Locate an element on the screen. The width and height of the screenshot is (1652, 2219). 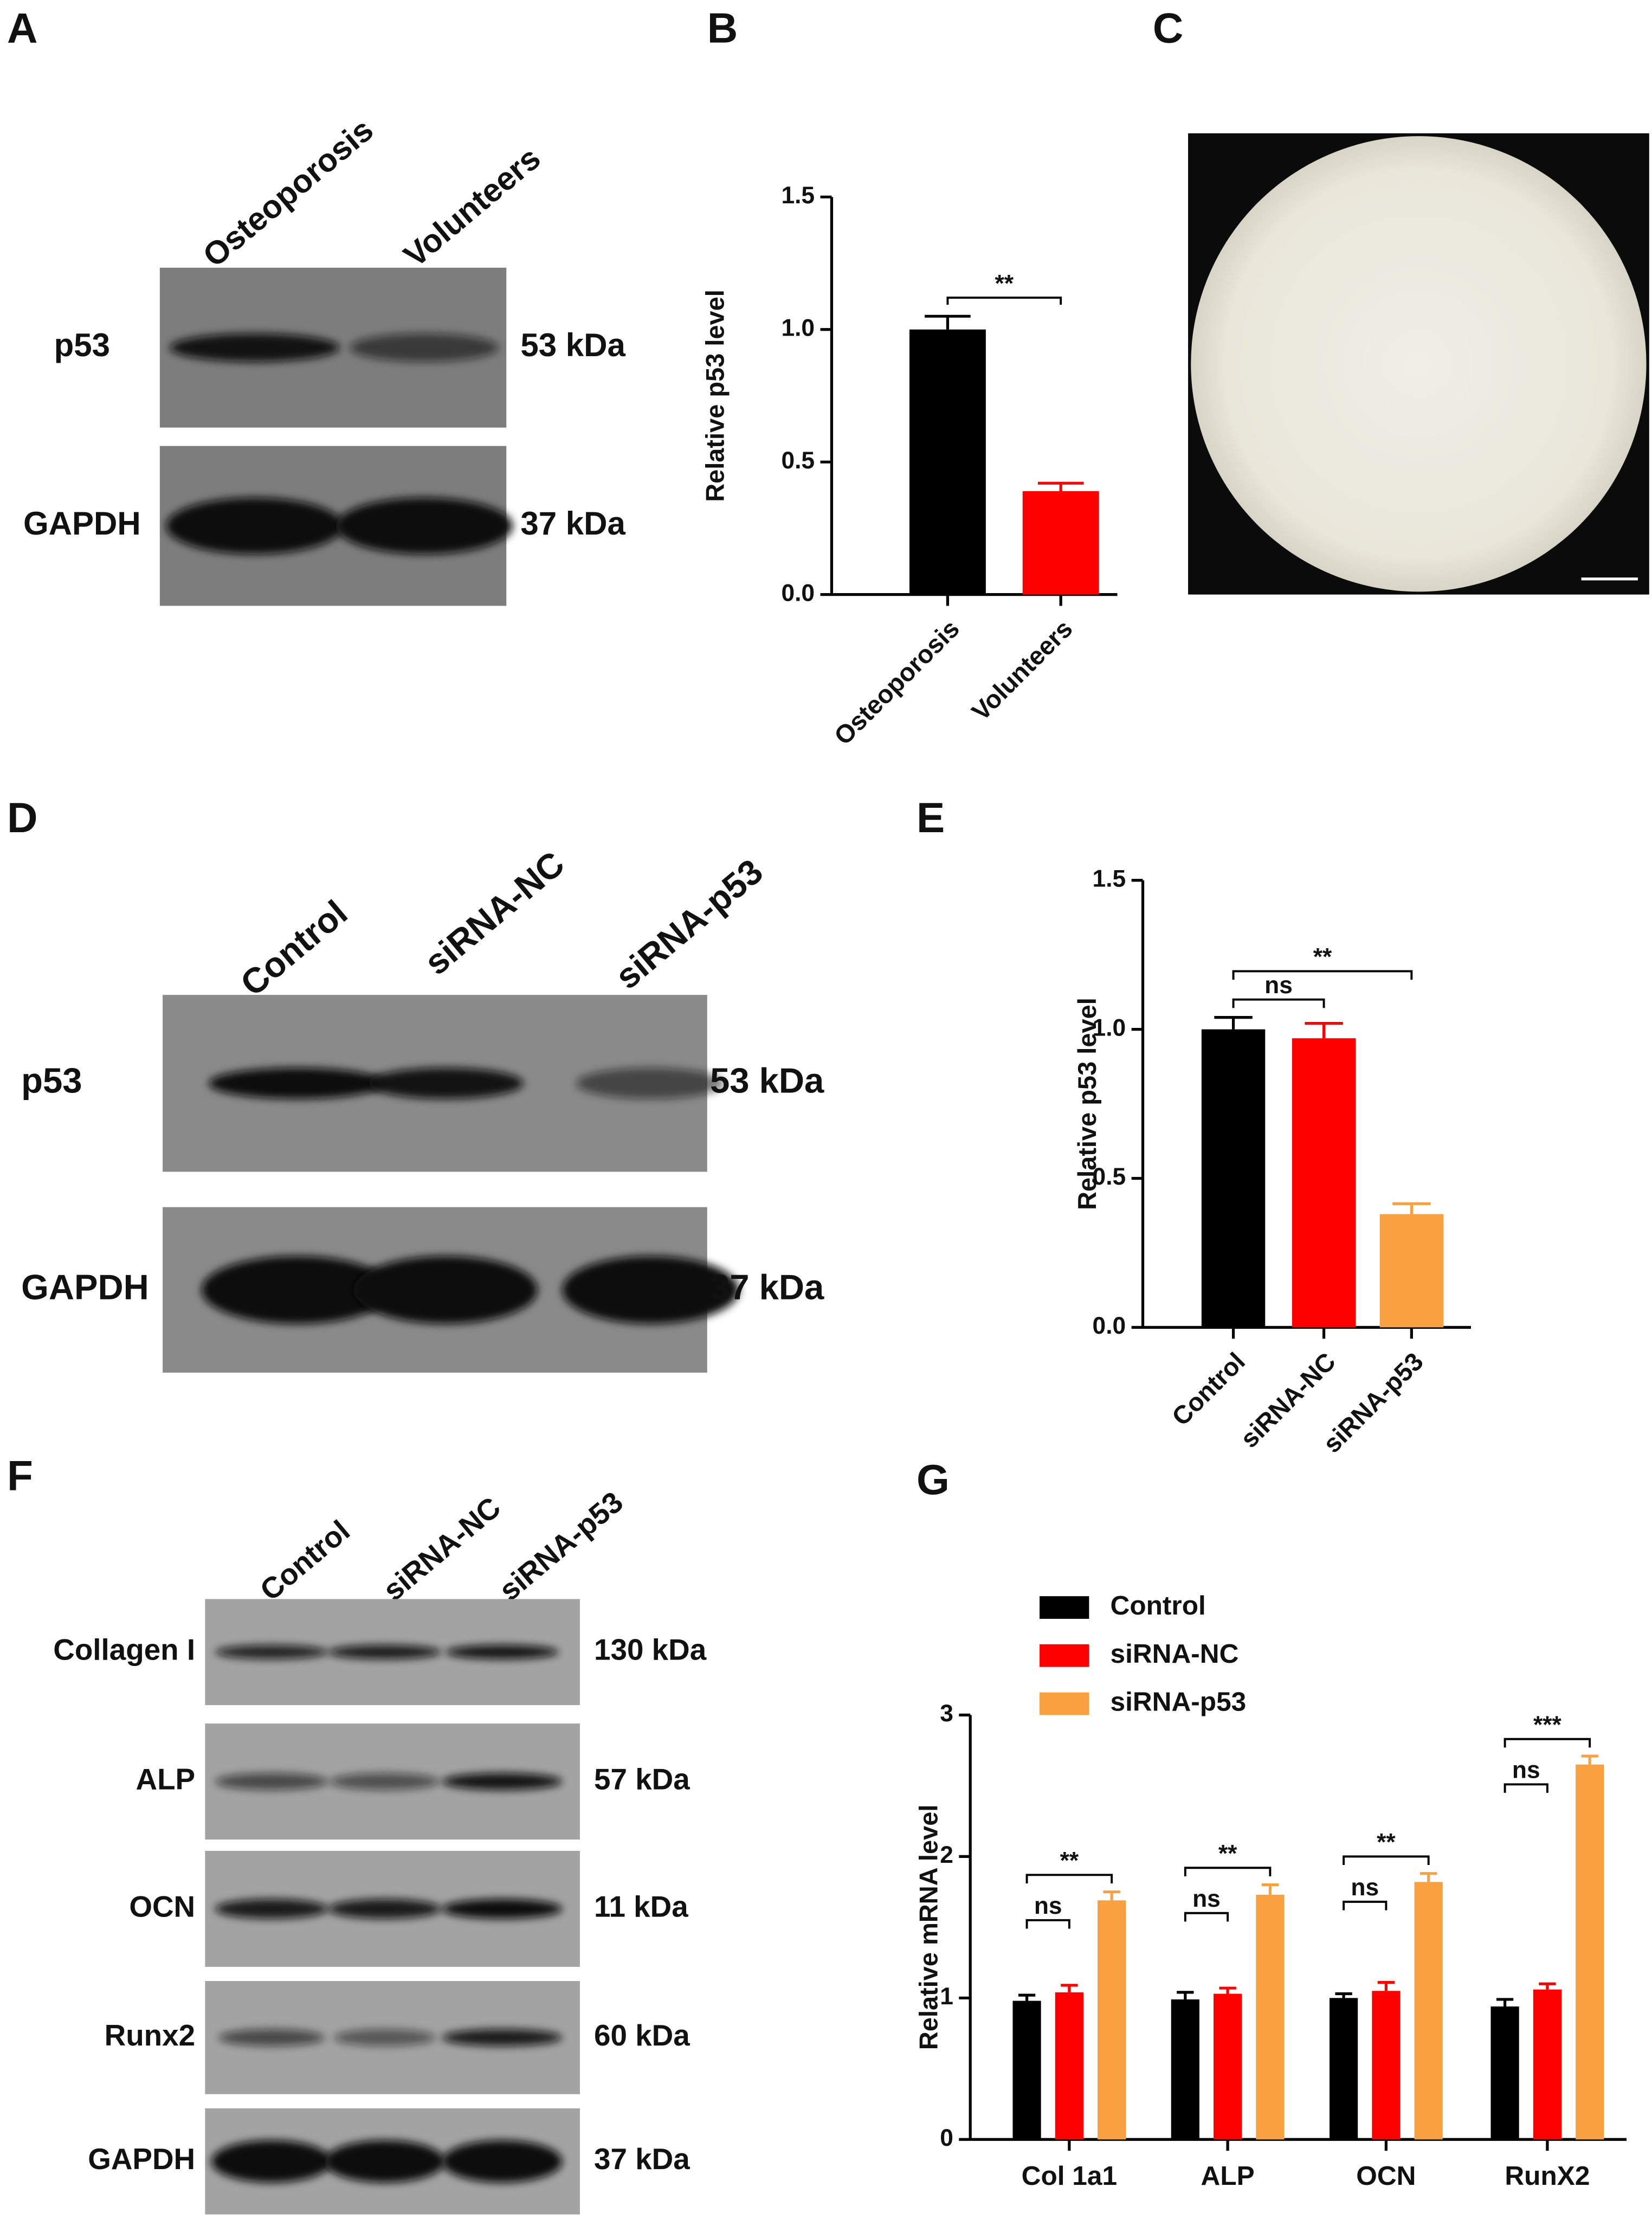
protein-label: Runx2 is located at coordinates (150, 2035).